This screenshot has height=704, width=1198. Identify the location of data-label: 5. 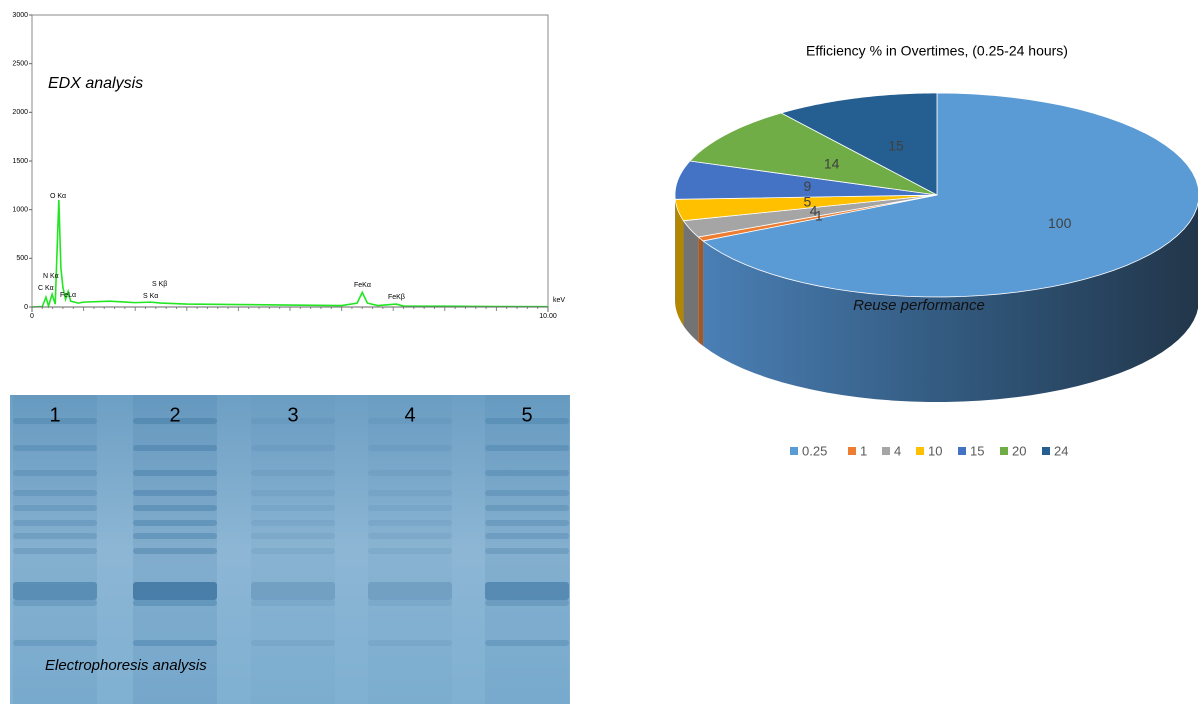
(808, 201).